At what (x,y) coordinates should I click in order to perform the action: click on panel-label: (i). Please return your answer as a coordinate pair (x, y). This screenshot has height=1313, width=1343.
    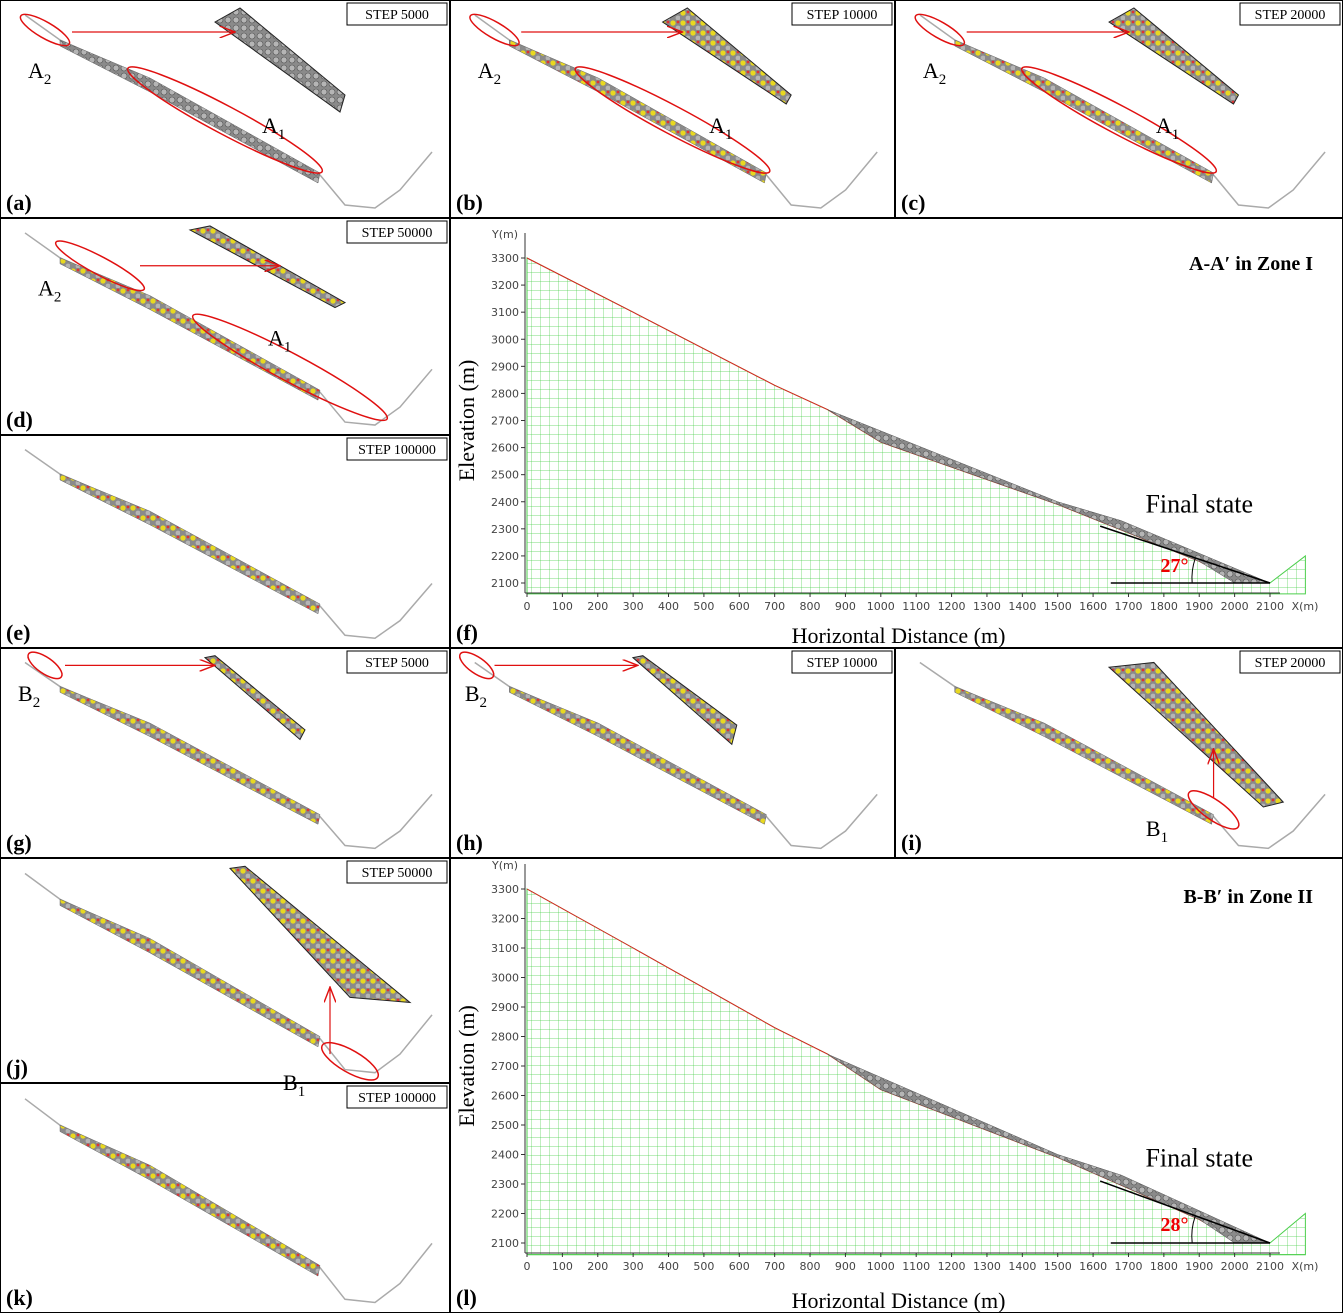
    Looking at the image, I should click on (911, 842).